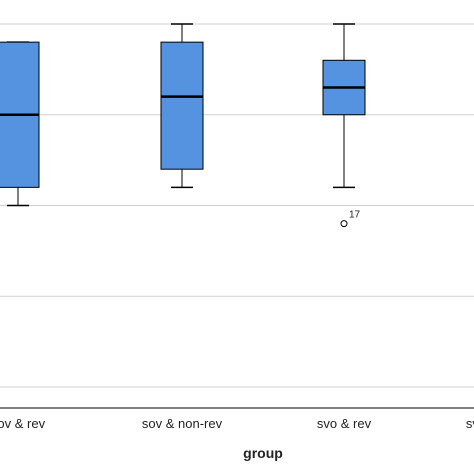  I want to click on box-svo-rev, so click(344, 106).